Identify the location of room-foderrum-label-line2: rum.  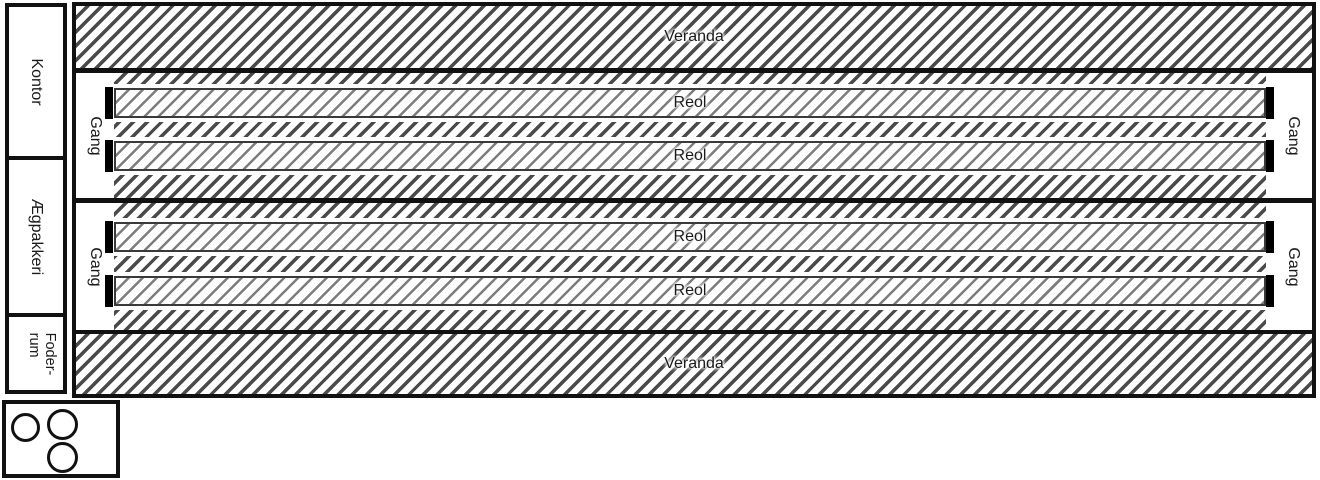
(34, 345).